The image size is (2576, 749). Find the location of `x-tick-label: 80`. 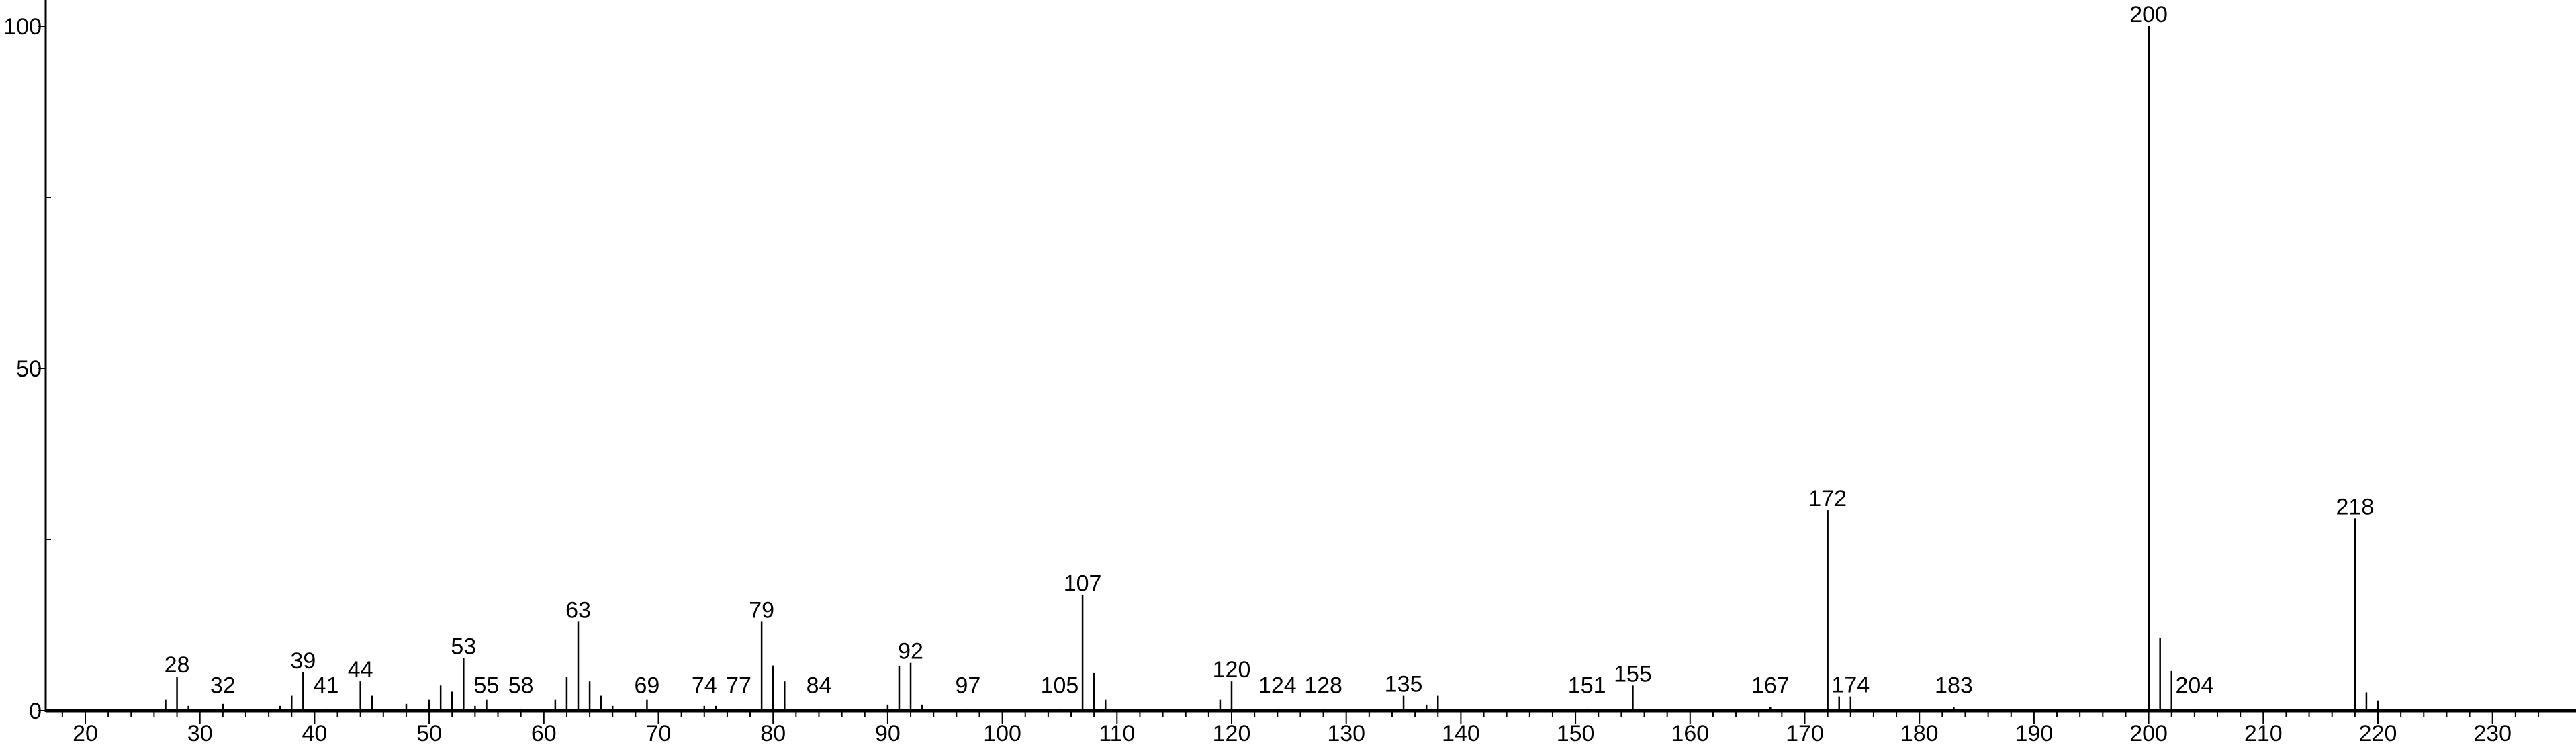

x-tick-label: 80 is located at coordinates (773, 734).